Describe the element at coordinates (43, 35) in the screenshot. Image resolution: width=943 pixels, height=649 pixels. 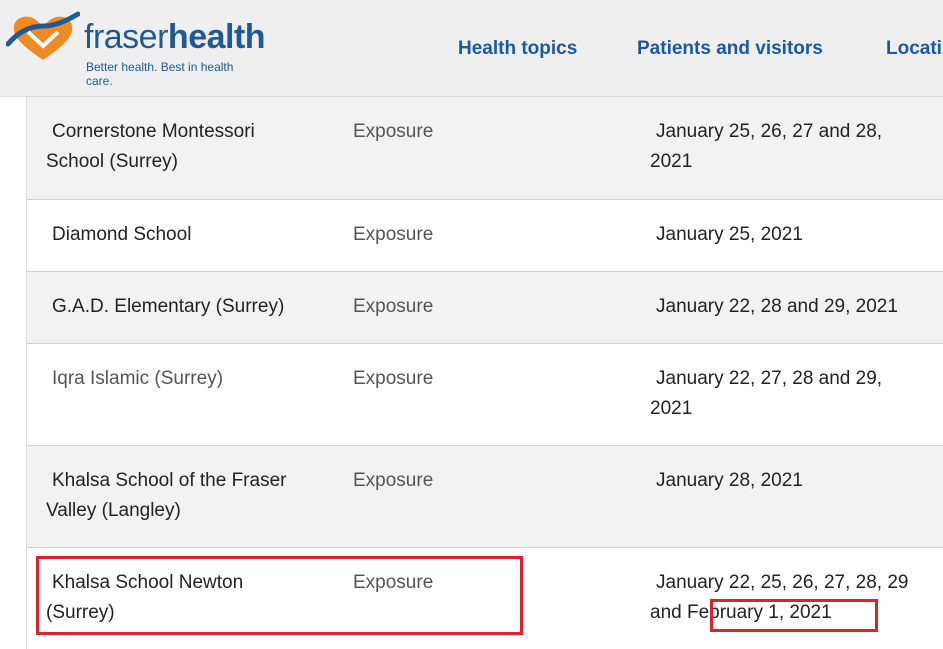
I see `heart-logo-icon` at that location.